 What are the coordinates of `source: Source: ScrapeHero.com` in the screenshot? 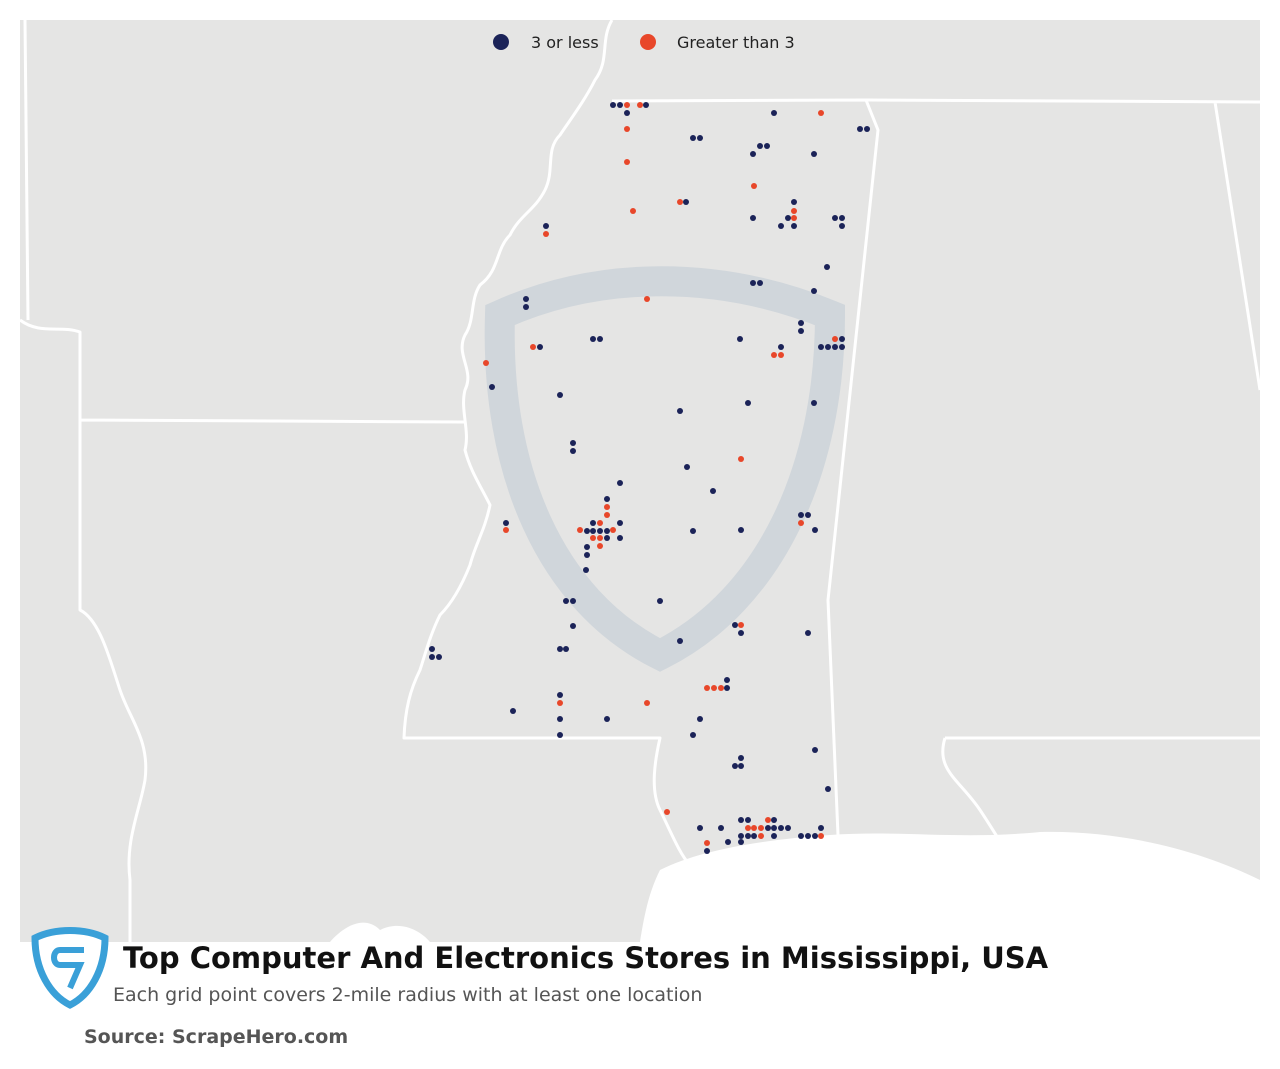 It's located at (216, 1037).